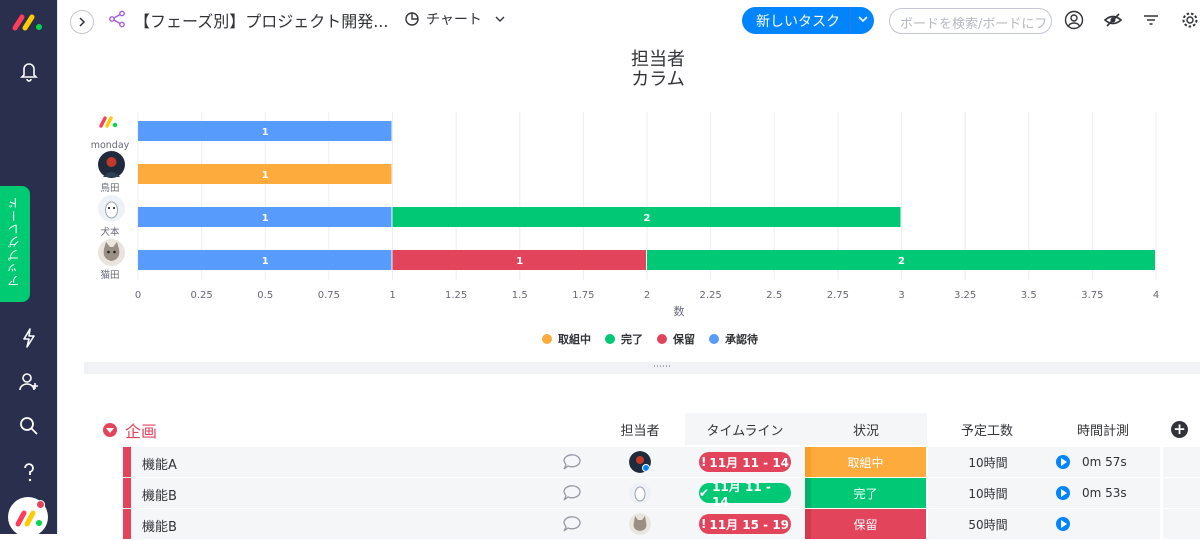  What do you see at coordinates (1104, 524) in the screenshot?
I see `timer-cell` at bounding box center [1104, 524].